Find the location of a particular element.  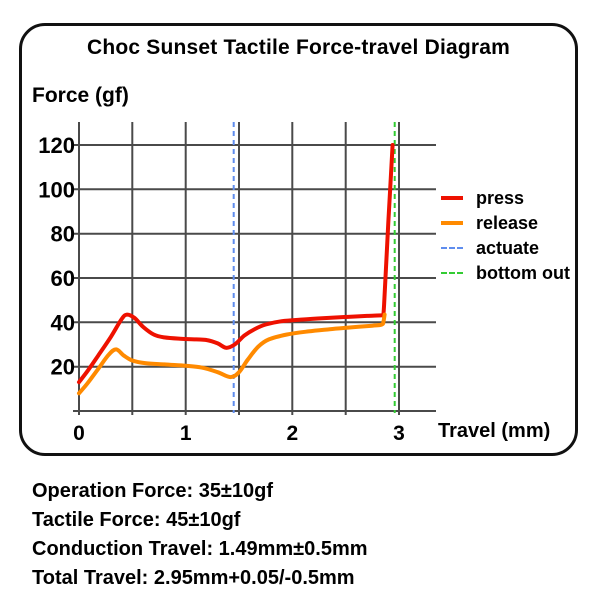

legend-label: press is located at coordinates (500, 197).